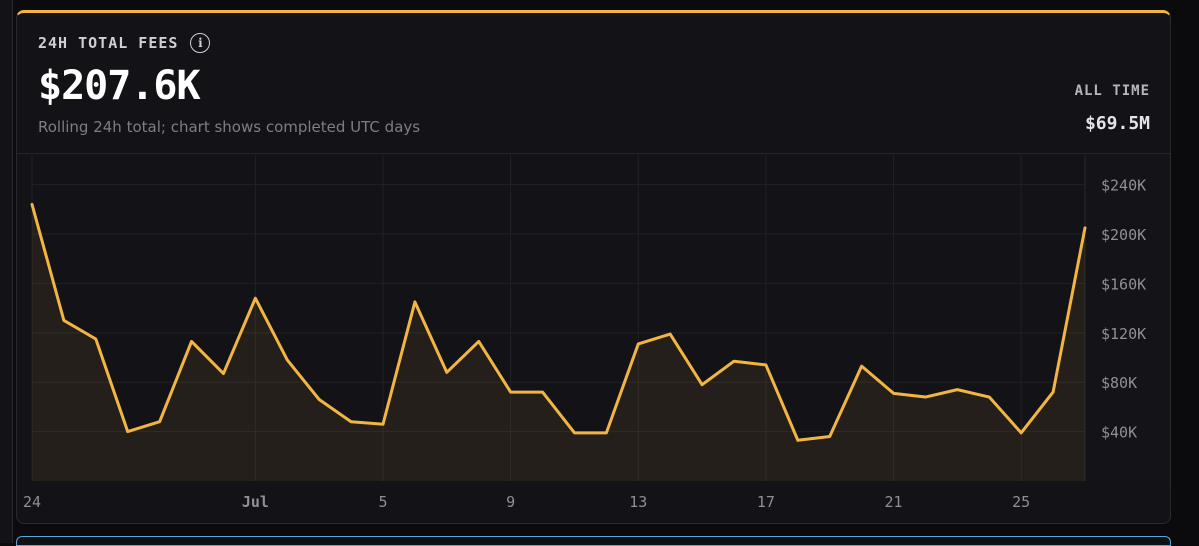 The width and height of the screenshot is (1199, 546). I want to click on x-tick-label: 5, so click(382, 502).